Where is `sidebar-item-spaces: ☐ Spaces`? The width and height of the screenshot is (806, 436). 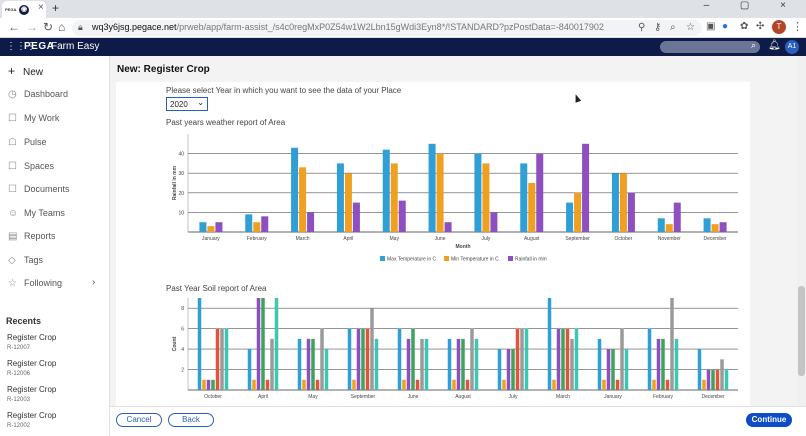 sidebar-item-spaces: ☐ Spaces is located at coordinates (31, 166).